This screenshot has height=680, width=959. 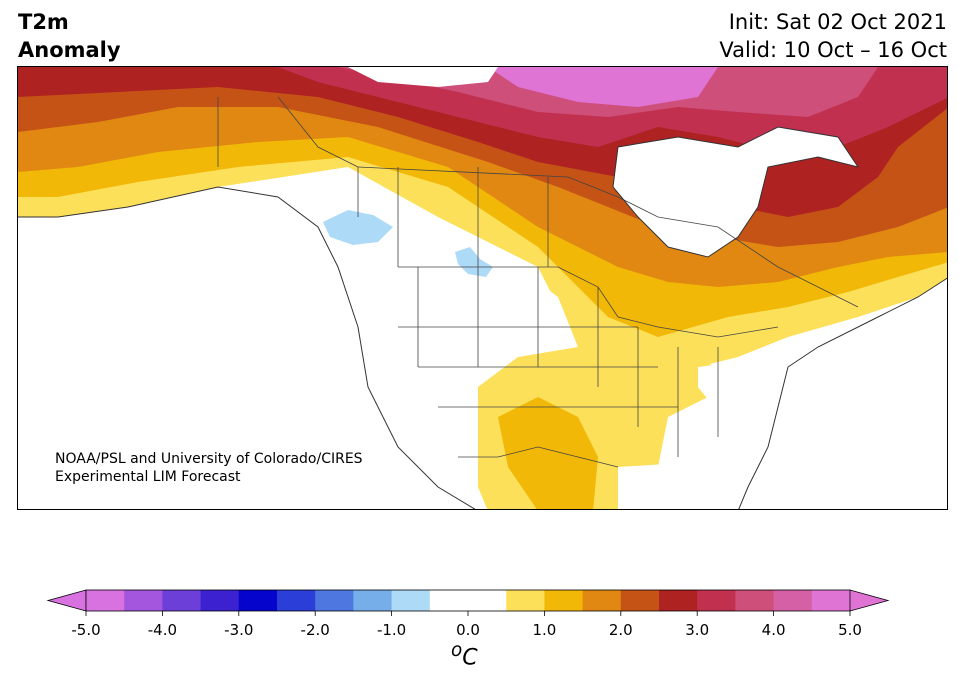 I want to click on colorbar-boxes, so click(x=468, y=600).